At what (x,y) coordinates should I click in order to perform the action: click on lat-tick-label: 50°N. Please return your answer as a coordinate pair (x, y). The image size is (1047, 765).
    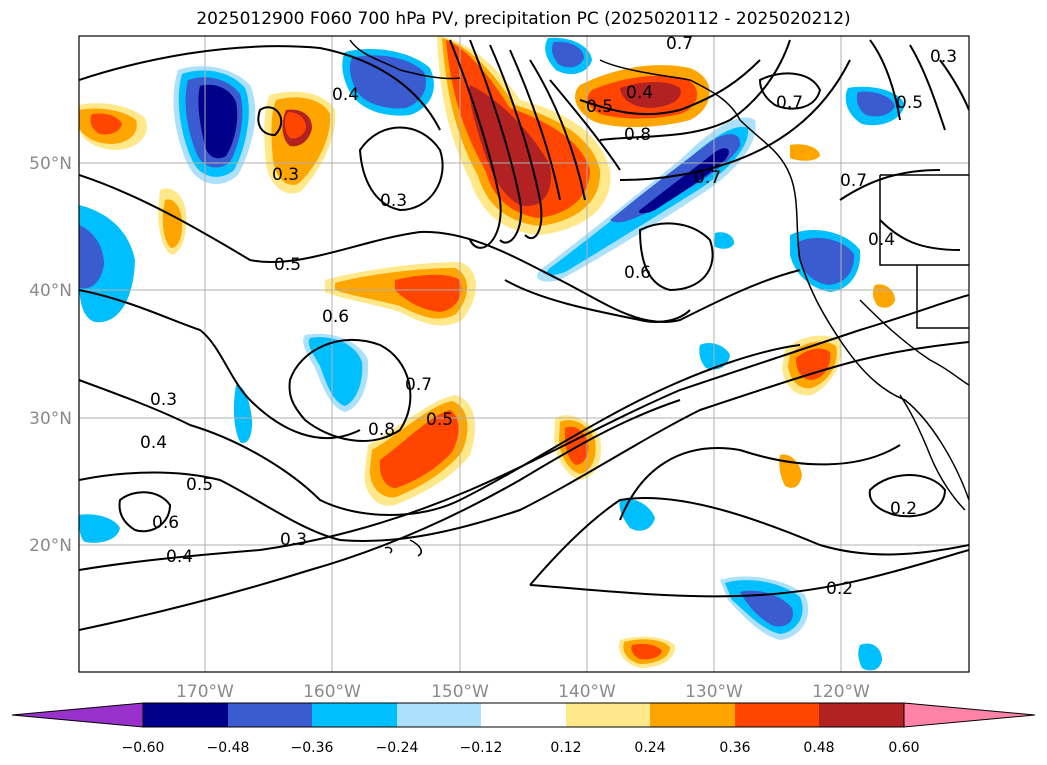
    Looking at the image, I should click on (50, 164).